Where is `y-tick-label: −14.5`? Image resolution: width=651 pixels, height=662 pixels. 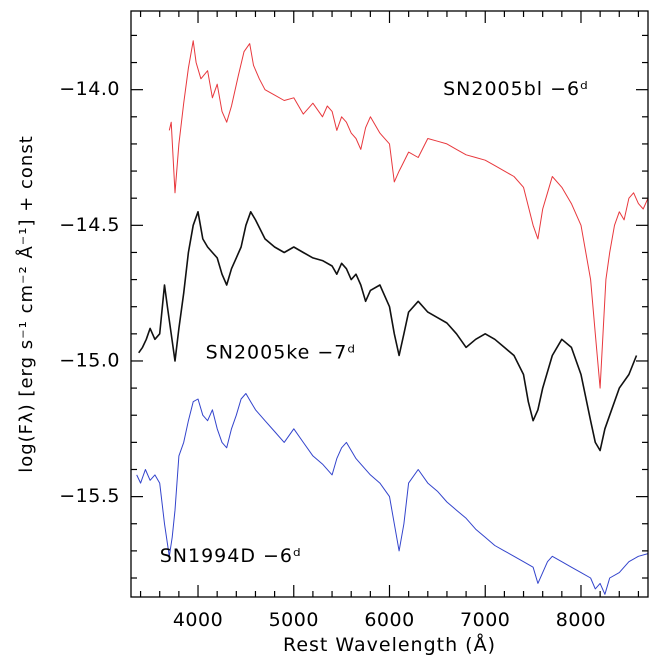
y-tick-label: −14.5 is located at coordinates (89, 225).